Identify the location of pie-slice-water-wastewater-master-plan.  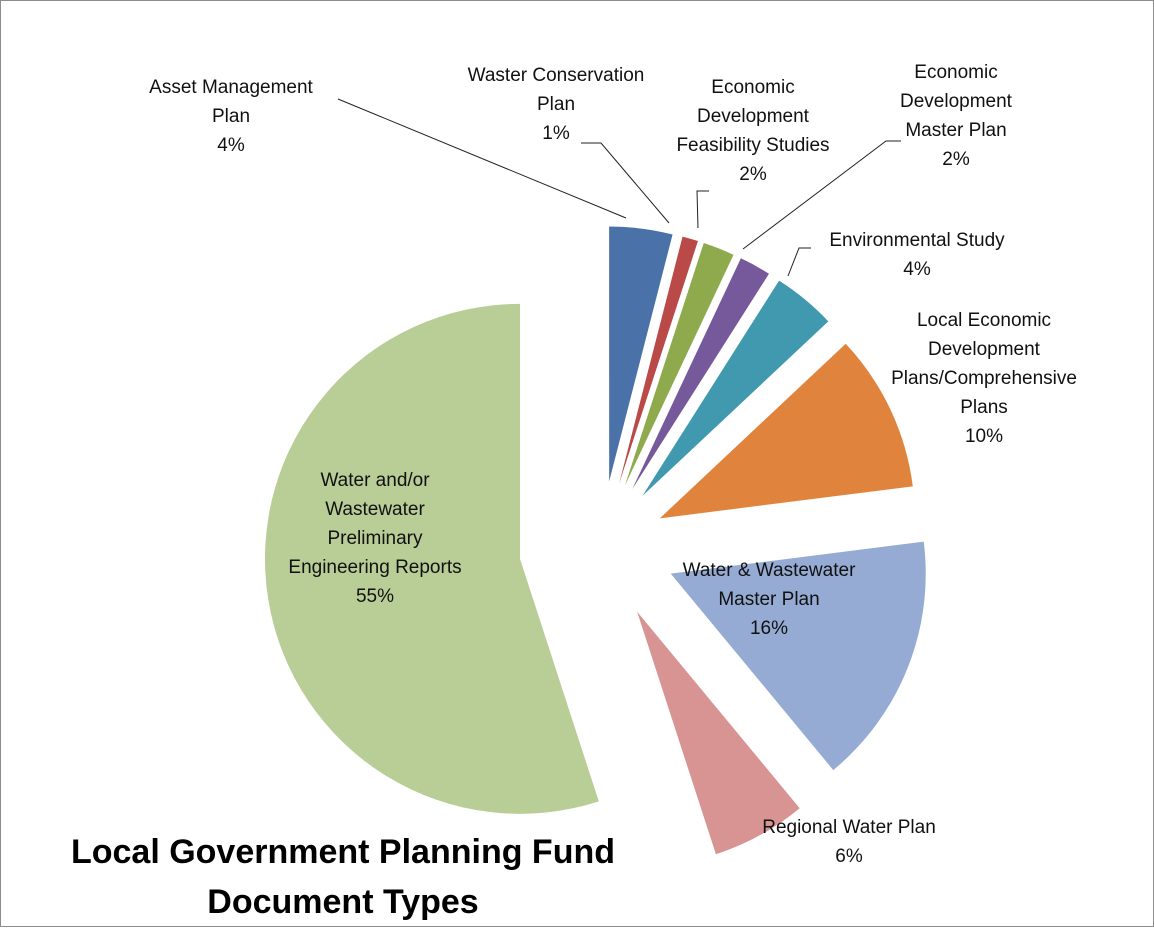
(798, 656).